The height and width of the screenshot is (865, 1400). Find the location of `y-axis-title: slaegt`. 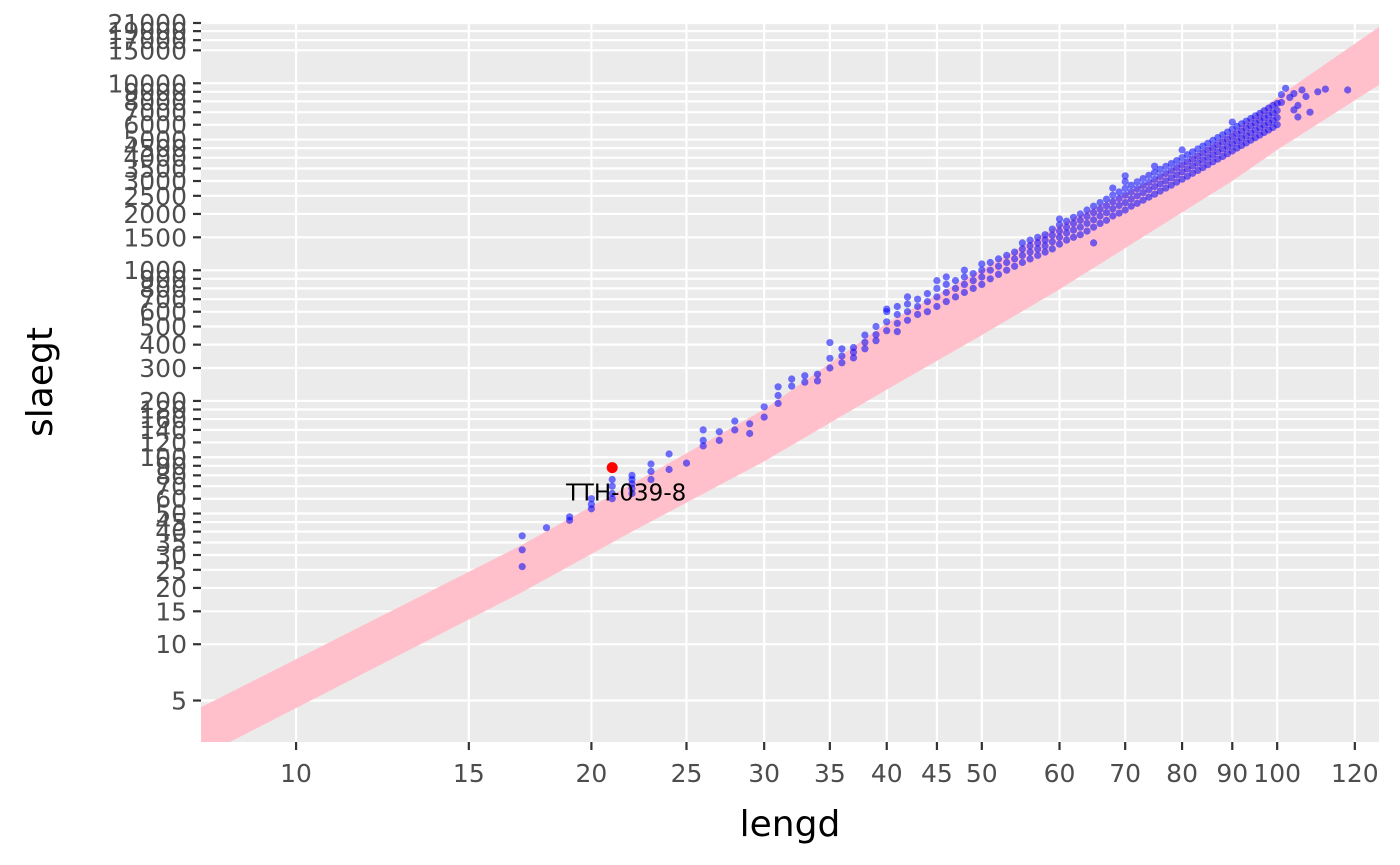

y-axis-title: slaegt is located at coordinates (40, 382).